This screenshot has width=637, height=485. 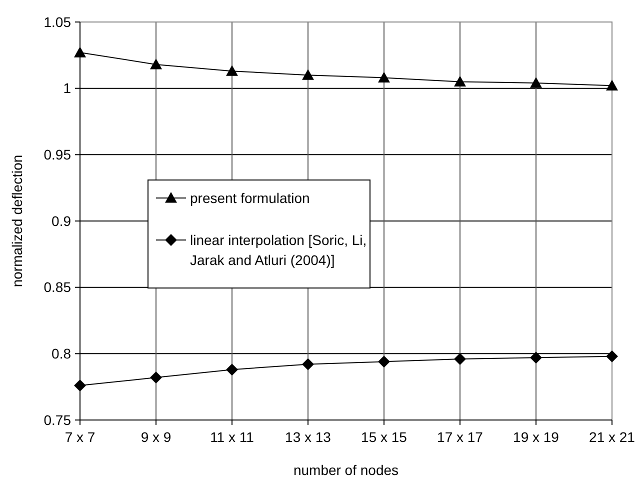 I want to click on y-tick-label: 0.85, so click(x=58, y=287).